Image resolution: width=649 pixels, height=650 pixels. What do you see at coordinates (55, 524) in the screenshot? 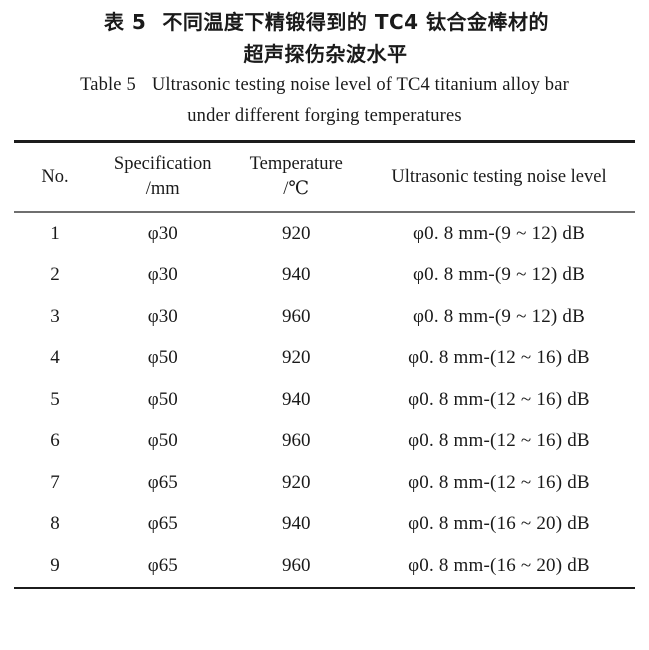
I see `cell-no: 8` at bounding box center [55, 524].